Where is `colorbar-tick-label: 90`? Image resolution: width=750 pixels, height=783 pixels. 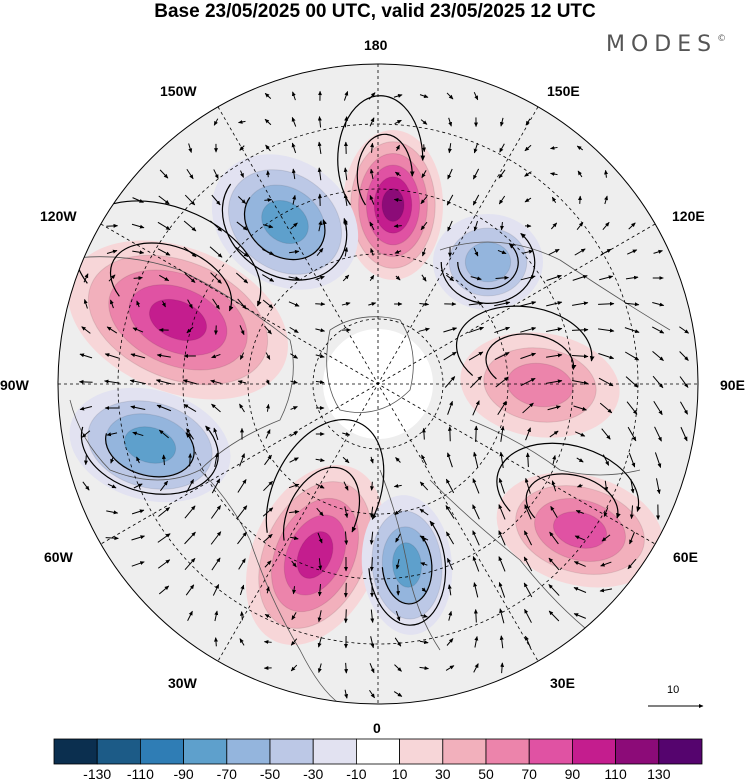
colorbar-tick-label: 90 is located at coordinates (572, 774).